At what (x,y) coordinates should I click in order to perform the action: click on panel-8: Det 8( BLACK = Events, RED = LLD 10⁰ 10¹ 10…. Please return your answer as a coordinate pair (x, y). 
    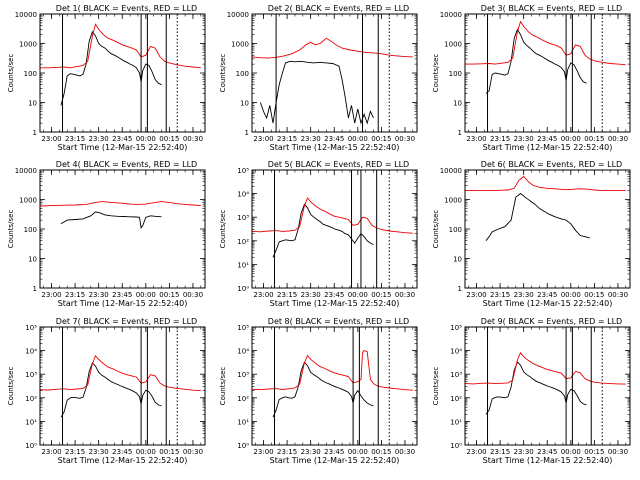
    Looking at the image, I should click on (318, 391).